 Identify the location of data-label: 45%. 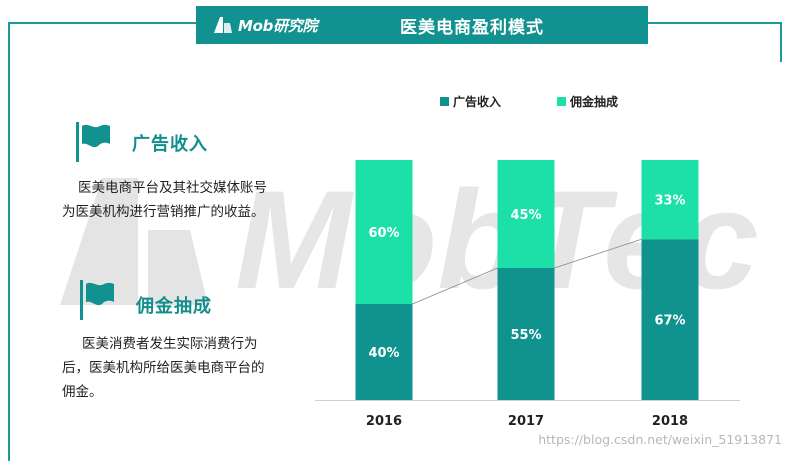
(525, 215).